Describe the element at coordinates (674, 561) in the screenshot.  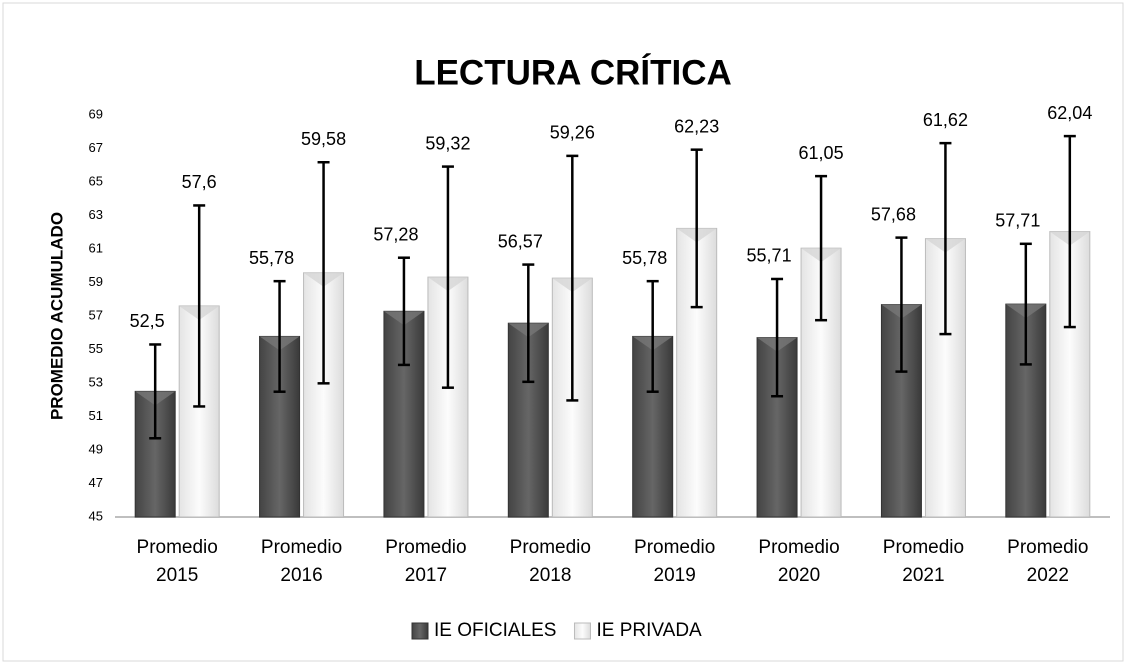
I see `x-tick-label: Promedio 2019` at that location.